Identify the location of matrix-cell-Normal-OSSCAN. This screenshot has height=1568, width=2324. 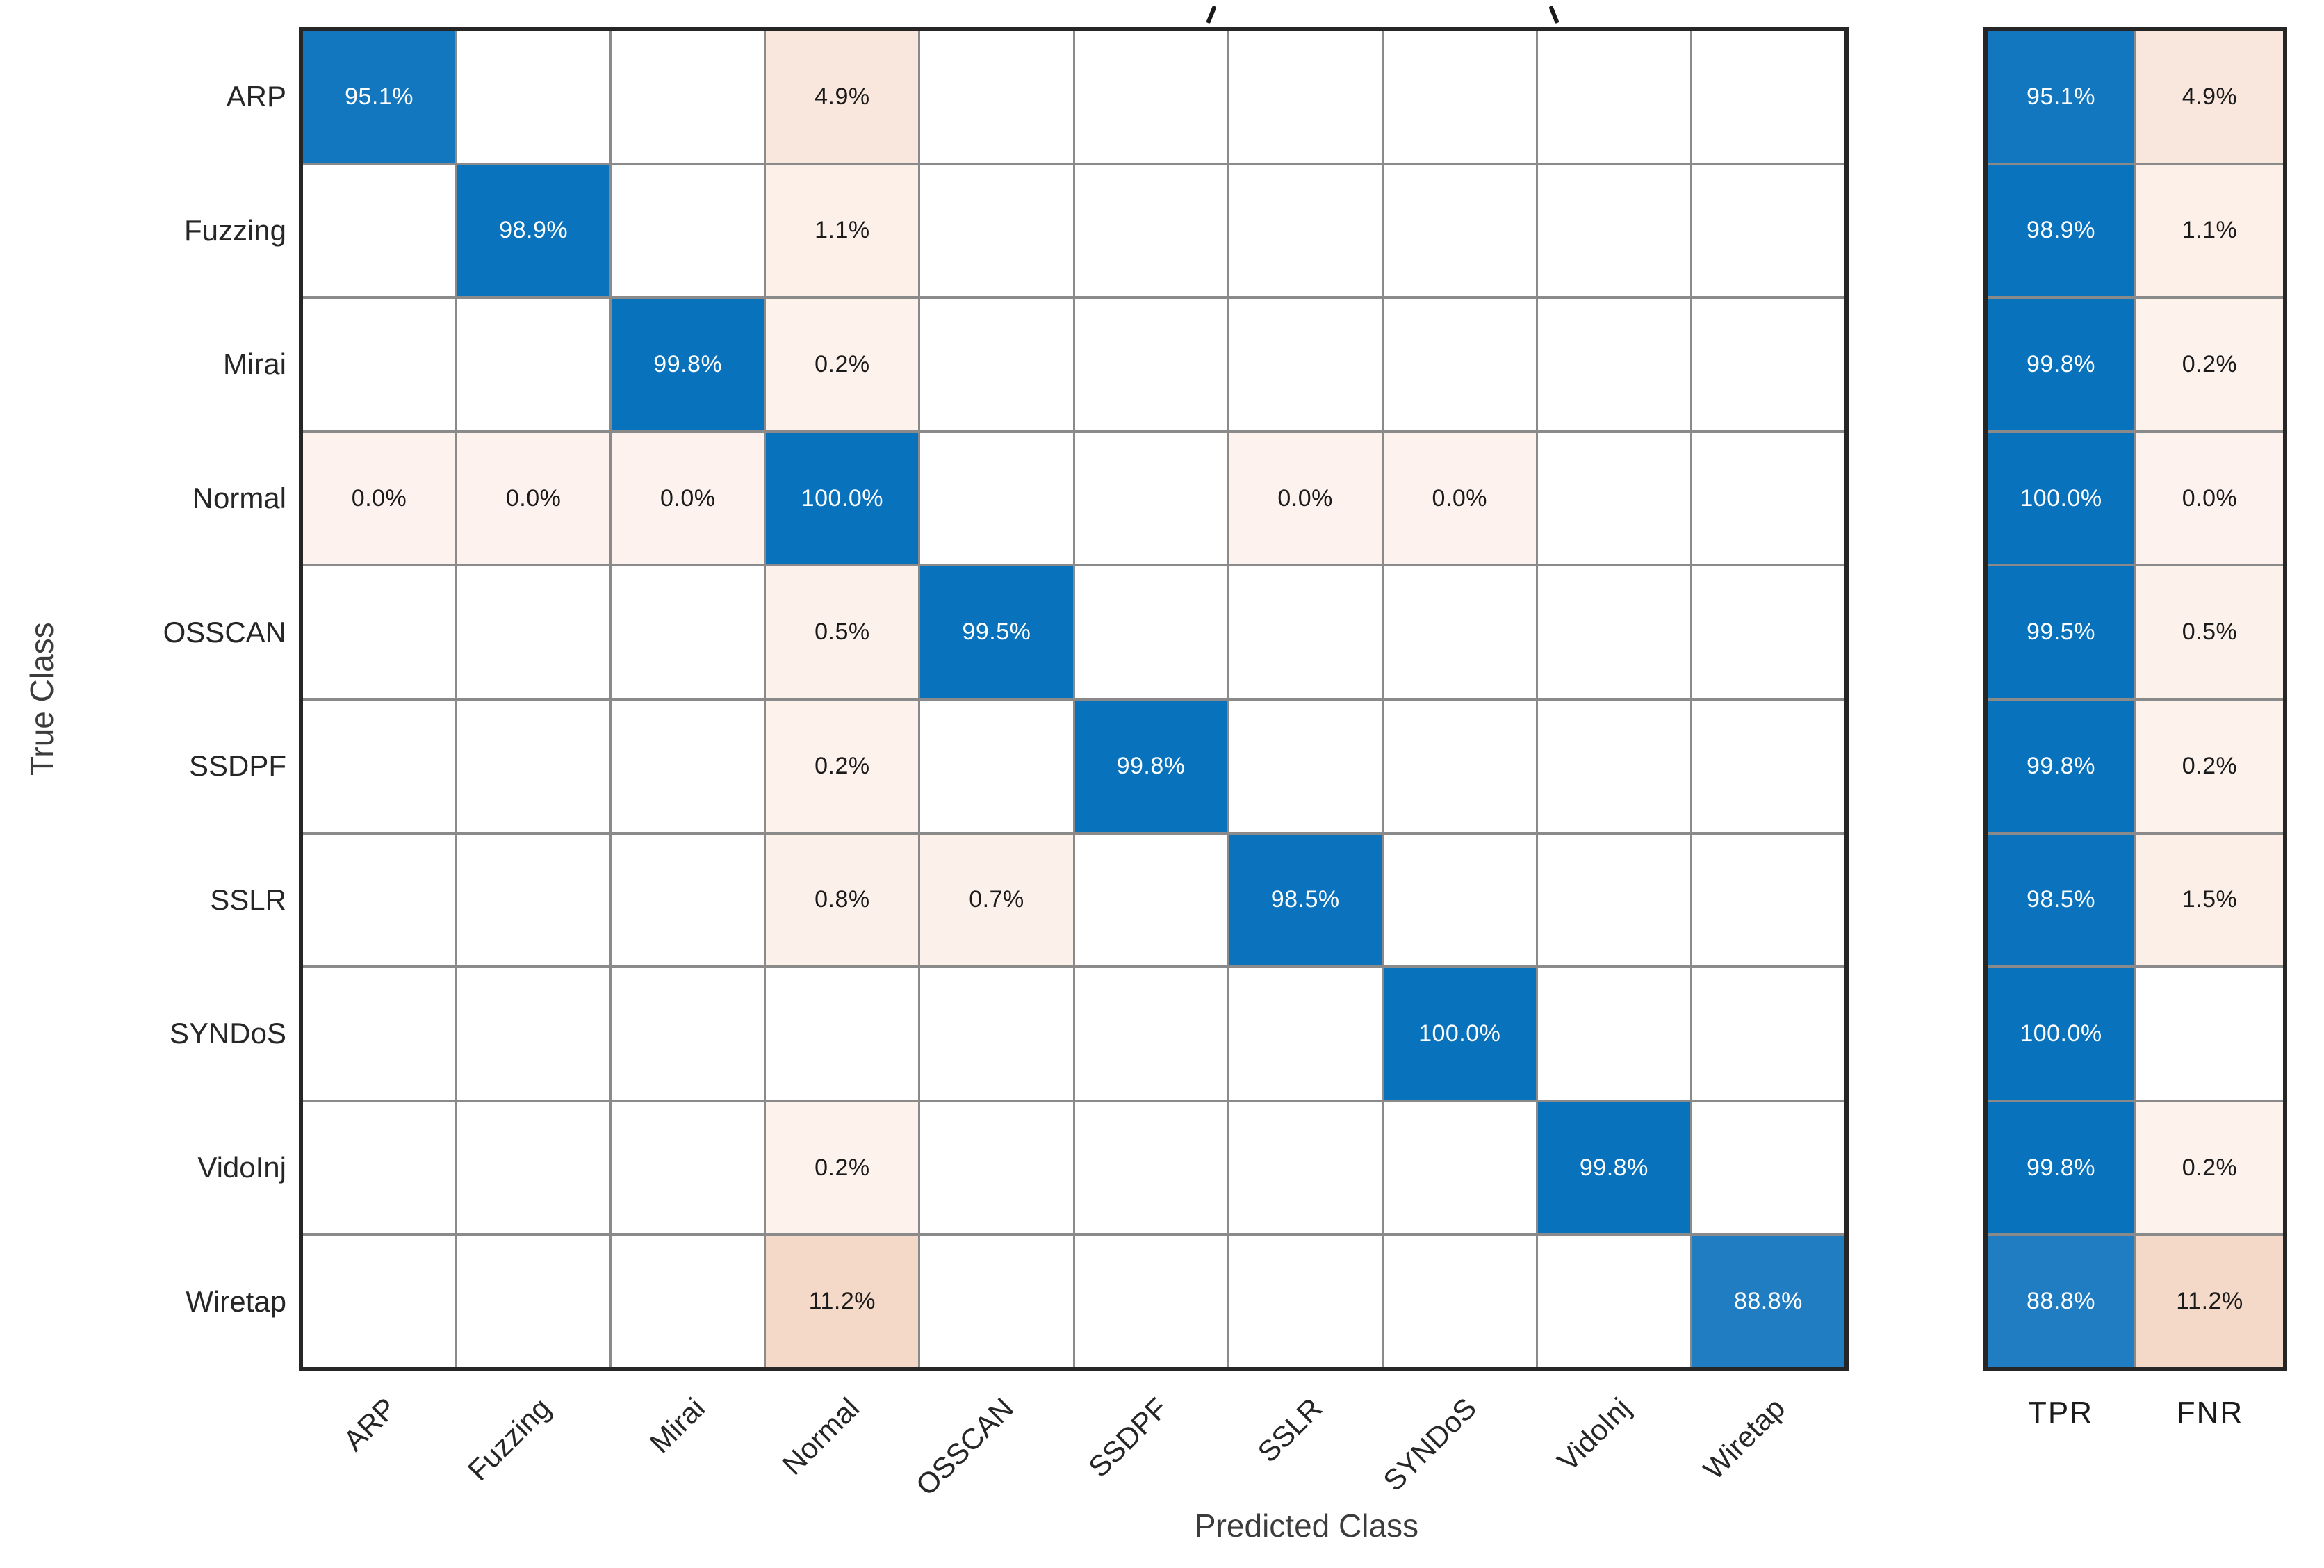
(996, 498).